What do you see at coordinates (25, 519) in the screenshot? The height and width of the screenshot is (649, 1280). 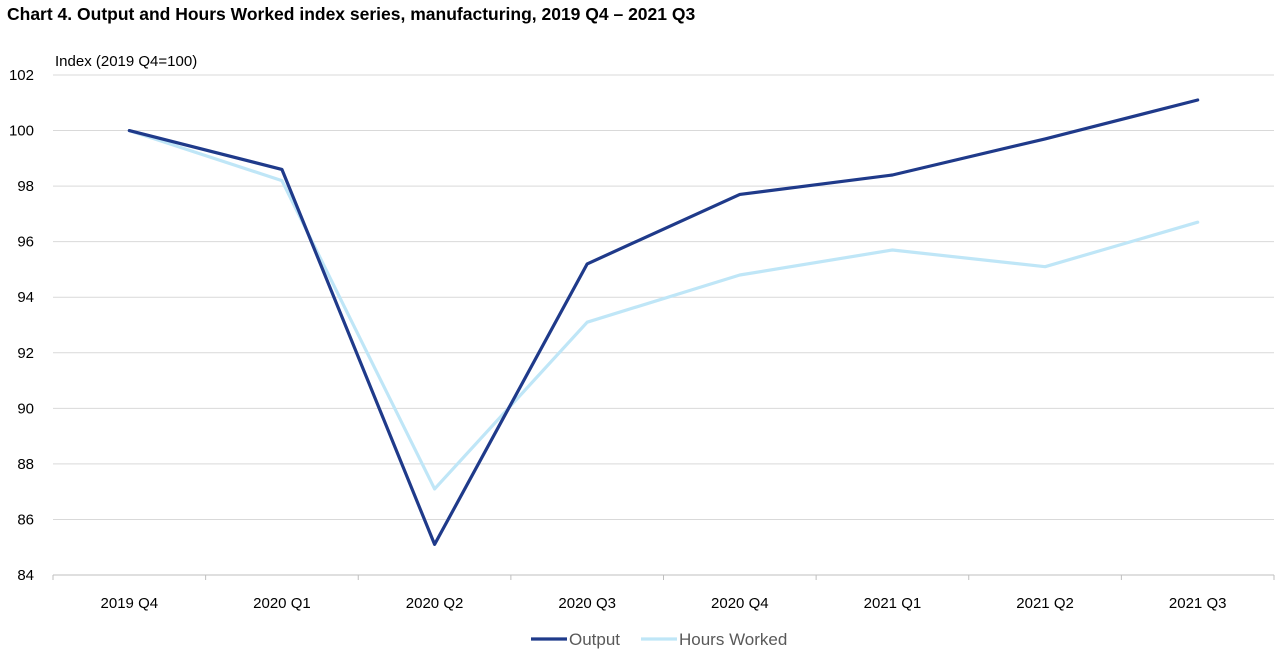 I see `y-tick-label: 86` at bounding box center [25, 519].